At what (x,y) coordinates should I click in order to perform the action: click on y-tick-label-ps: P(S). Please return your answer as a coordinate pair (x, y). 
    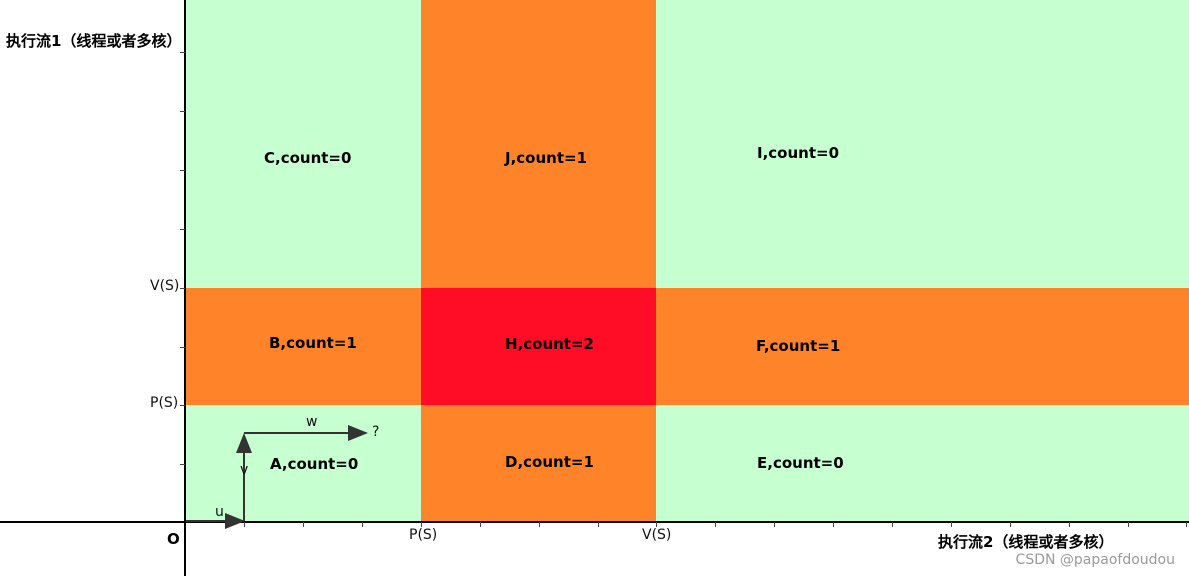
    Looking at the image, I should click on (164, 403).